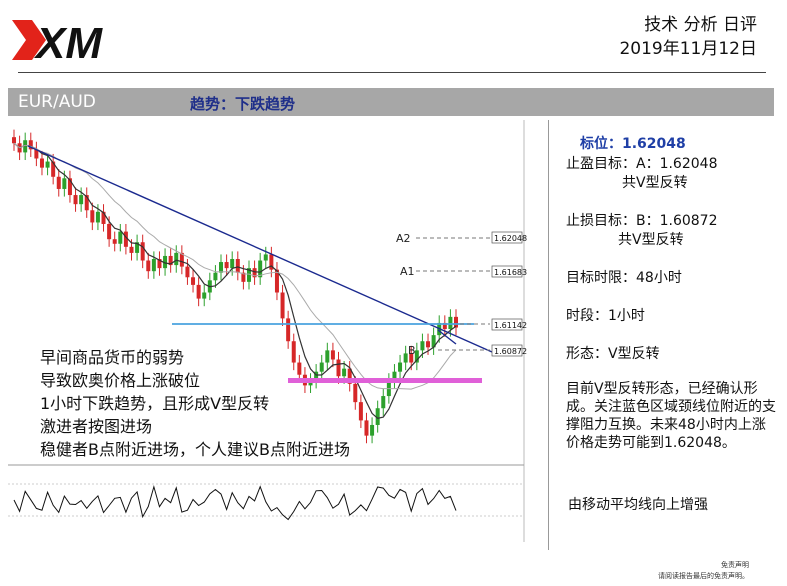  Describe the element at coordinates (195, 449) in the screenshot. I see `commentary-line-5: 稳健者B点附近进场，个人建议B点附近进场` at that location.